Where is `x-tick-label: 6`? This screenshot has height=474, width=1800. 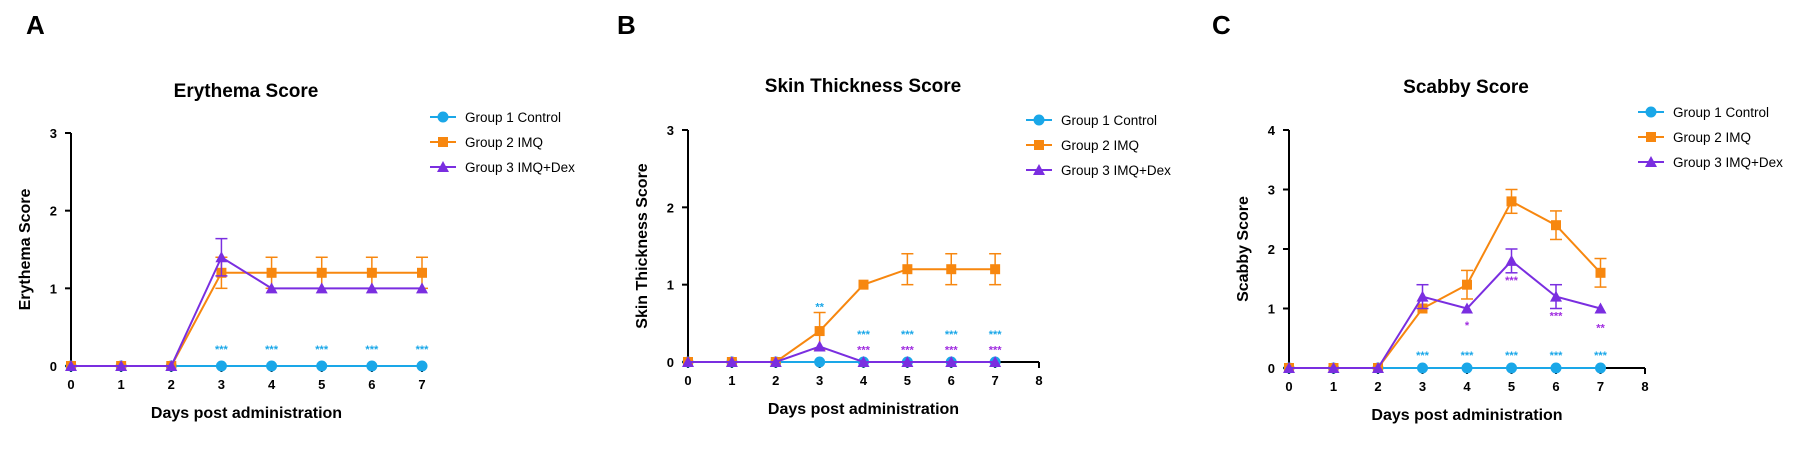 x-tick-label: 6 is located at coordinates (951, 380).